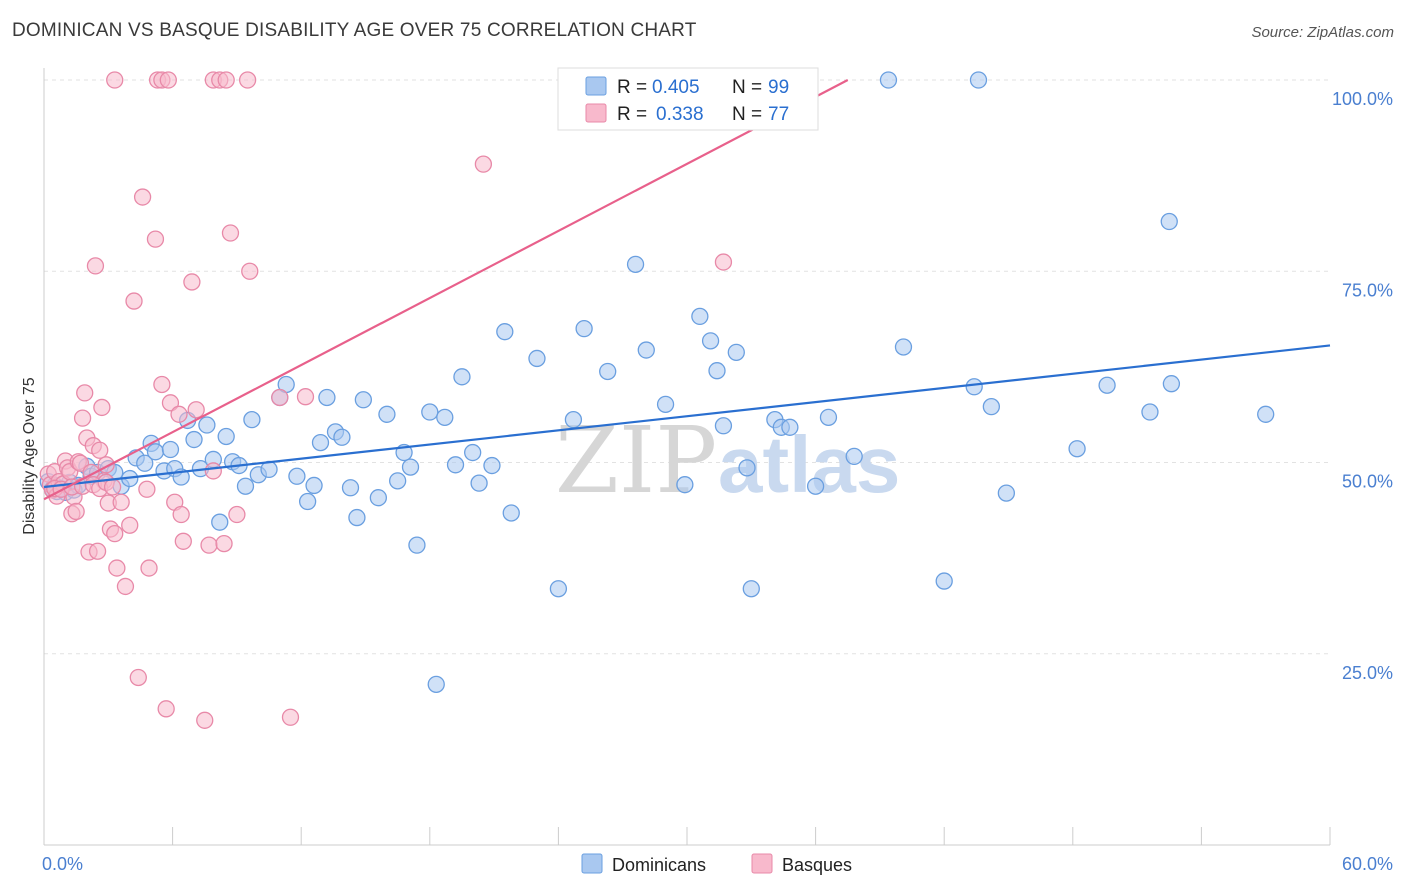  I want to click on legend-swatch-basques, so click(596, 113).